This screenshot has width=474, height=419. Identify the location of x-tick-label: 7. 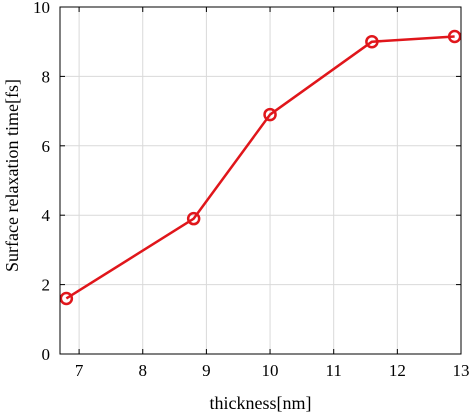
(79, 370).